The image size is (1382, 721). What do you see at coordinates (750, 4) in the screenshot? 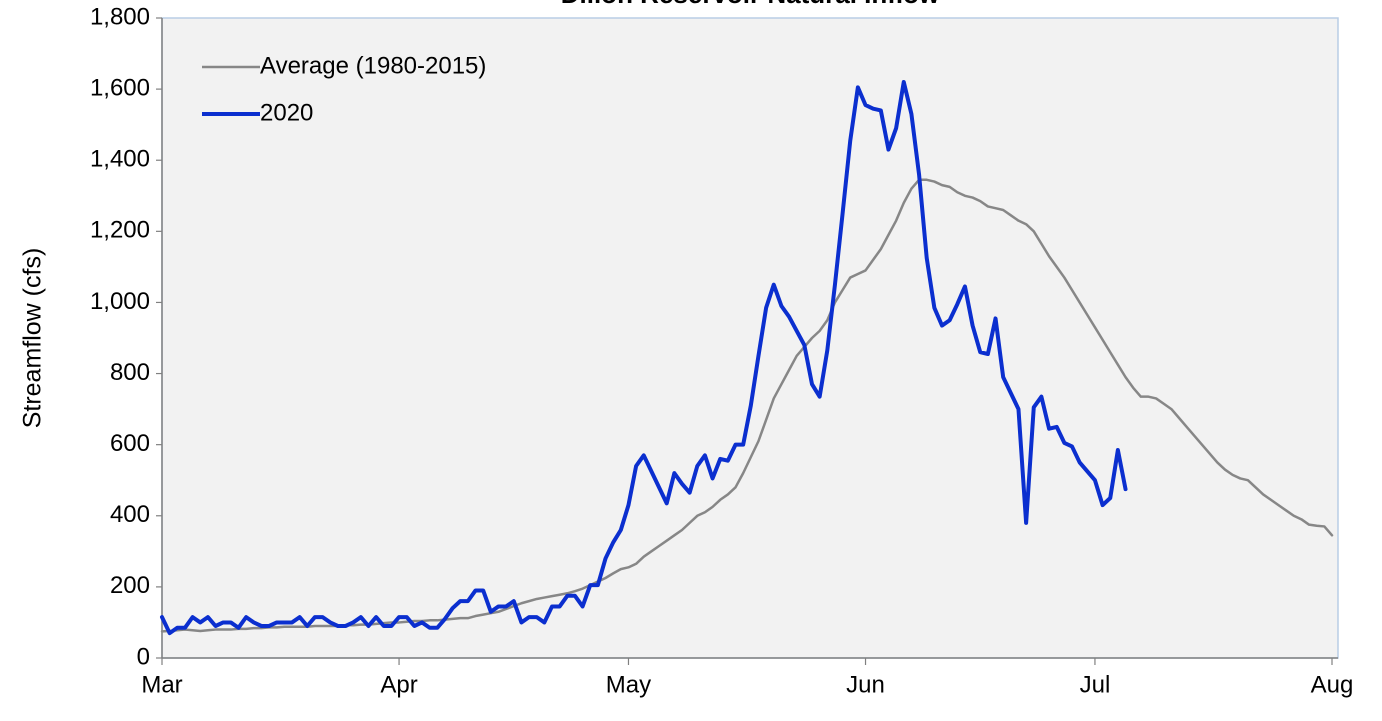
I see `chart-title: Dillon Reservoir Natural Inflow` at bounding box center [750, 4].